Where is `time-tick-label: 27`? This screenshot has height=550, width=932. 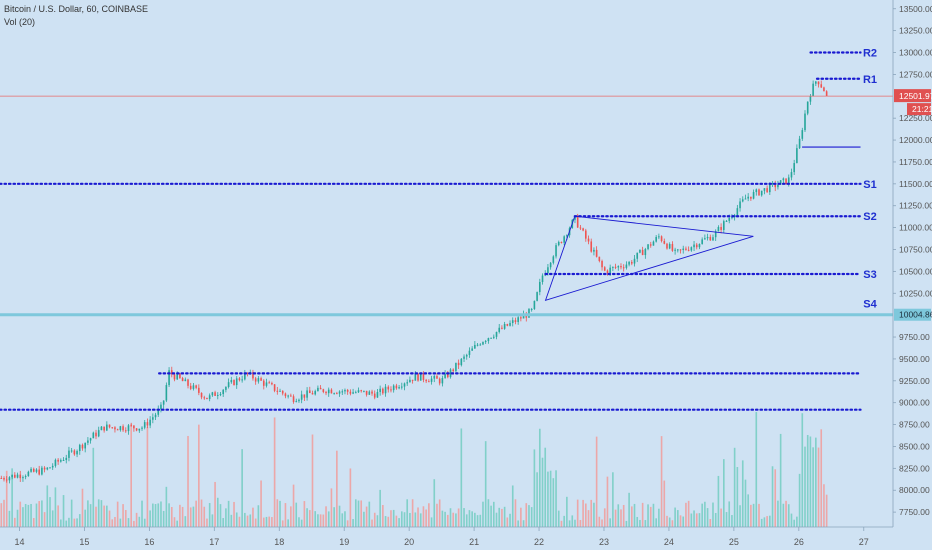
time-tick-label: 27 is located at coordinates (864, 542).